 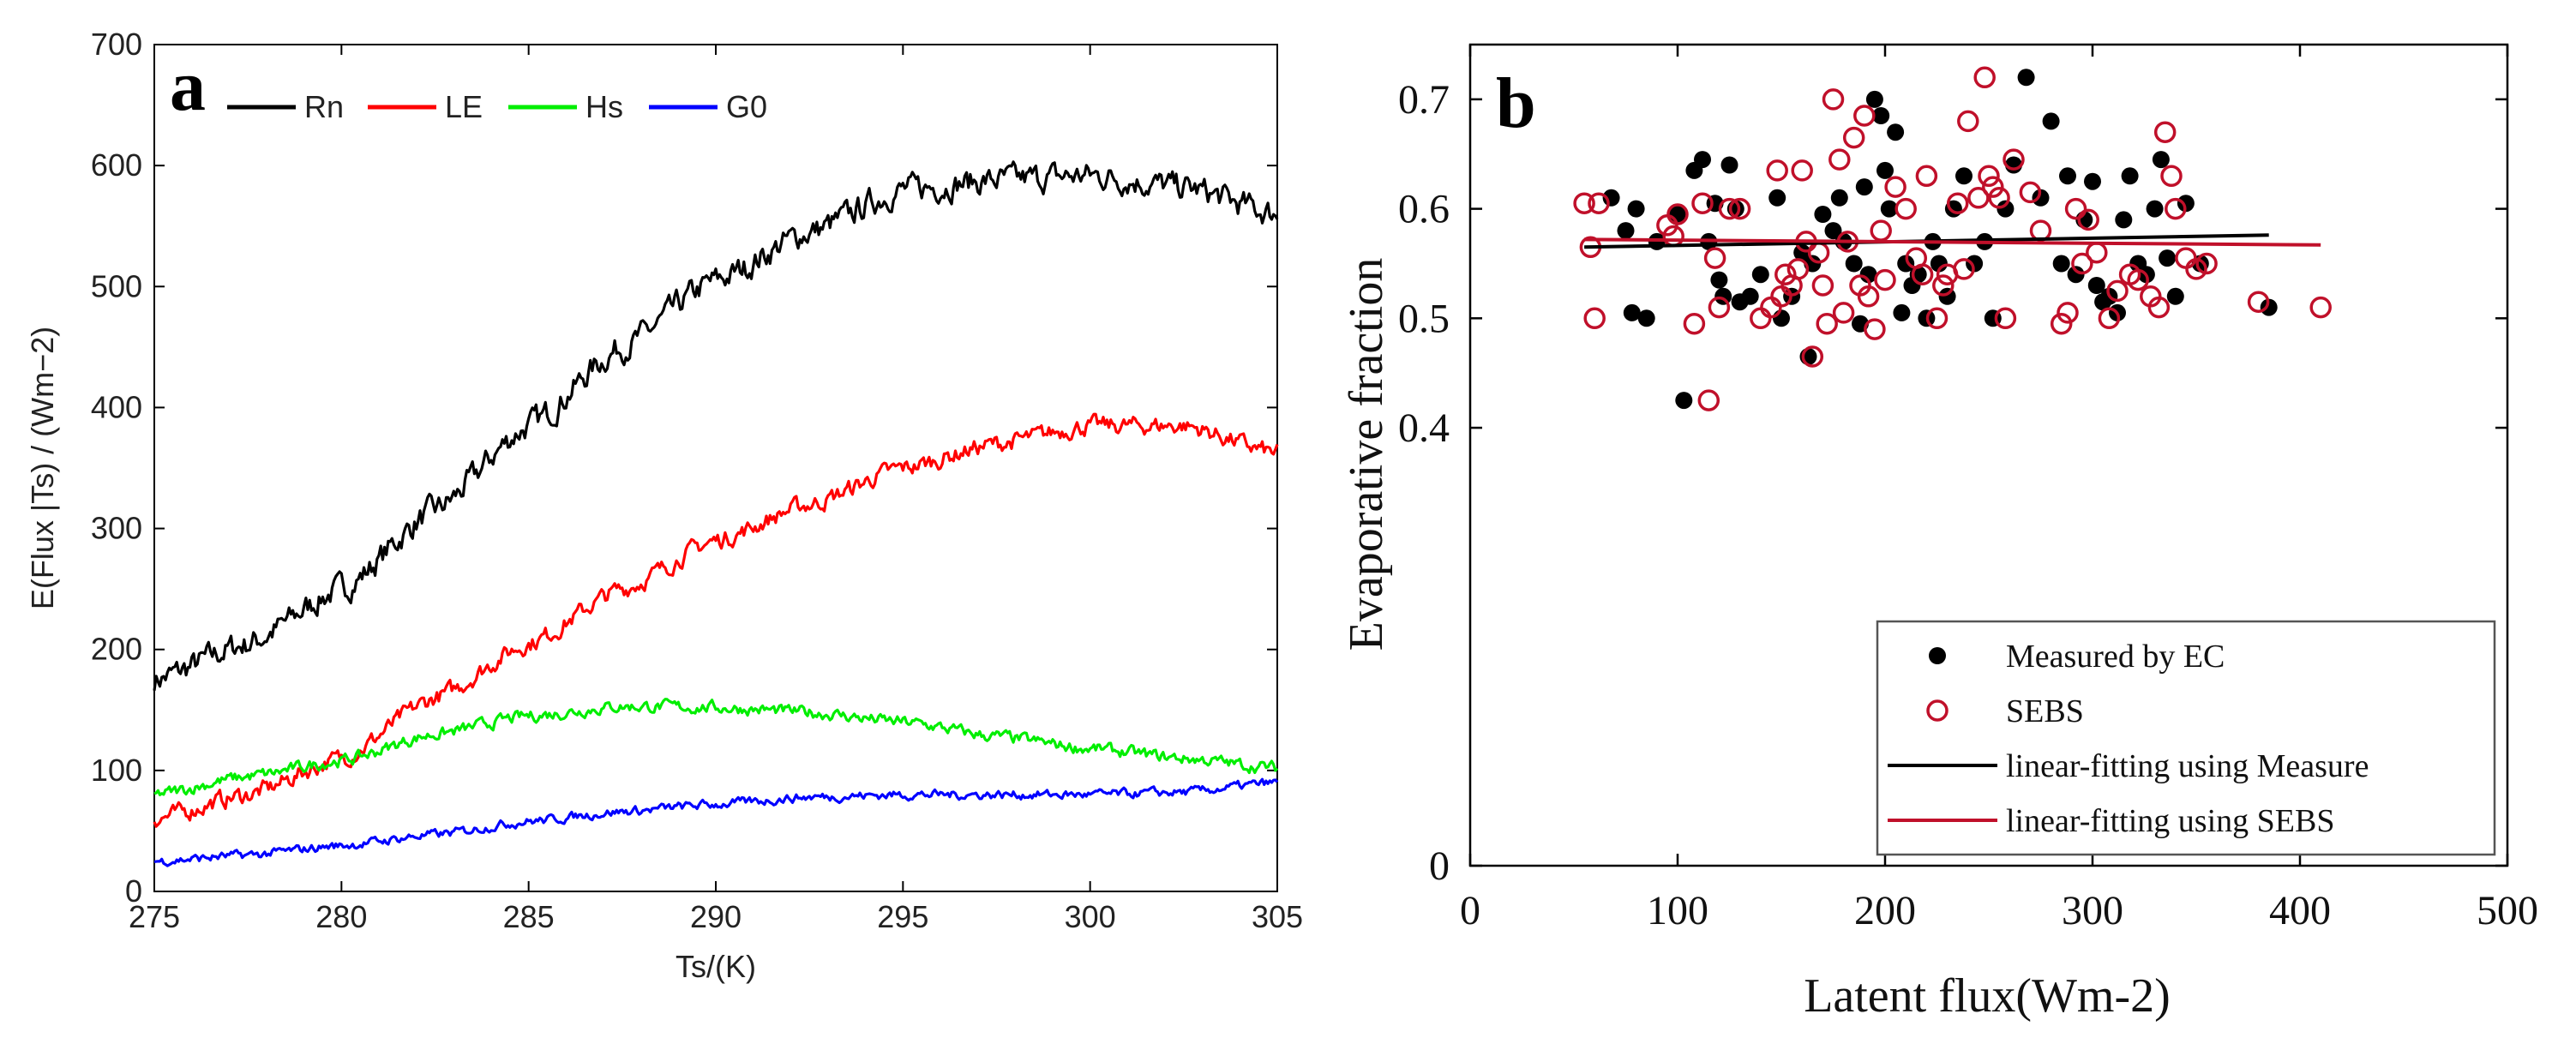 I want to click on panel-b-legend-label: linear-fitting using Measure, so click(x=2187, y=766).